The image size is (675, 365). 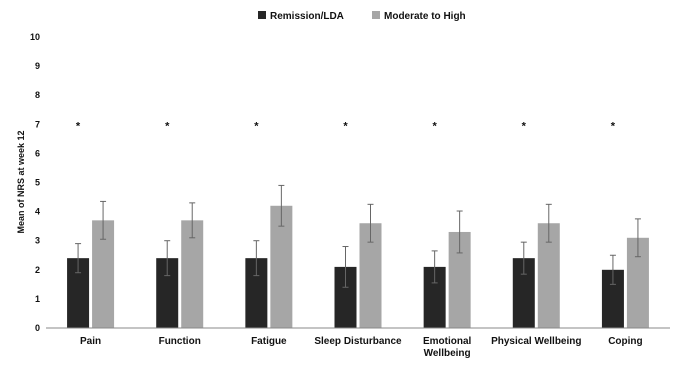 I want to click on y-tick-label: 2, so click(x=37, y=270).